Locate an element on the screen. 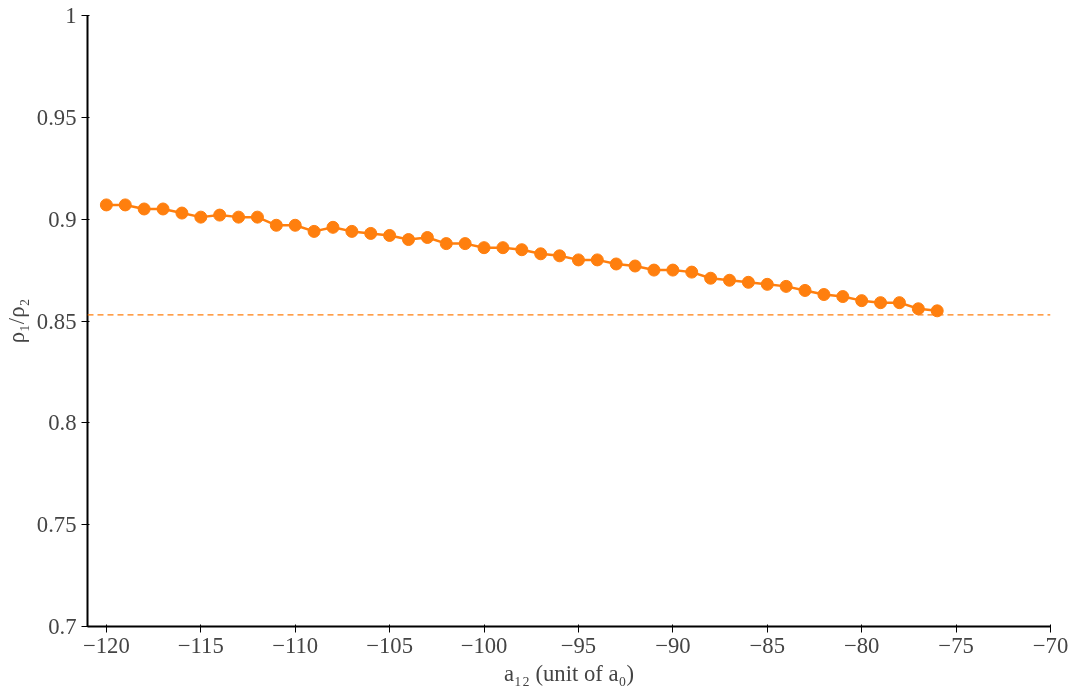 This screenshot has height=695, width=1087. y-tick-label: 0.8 is located at coordinates (62, 423).